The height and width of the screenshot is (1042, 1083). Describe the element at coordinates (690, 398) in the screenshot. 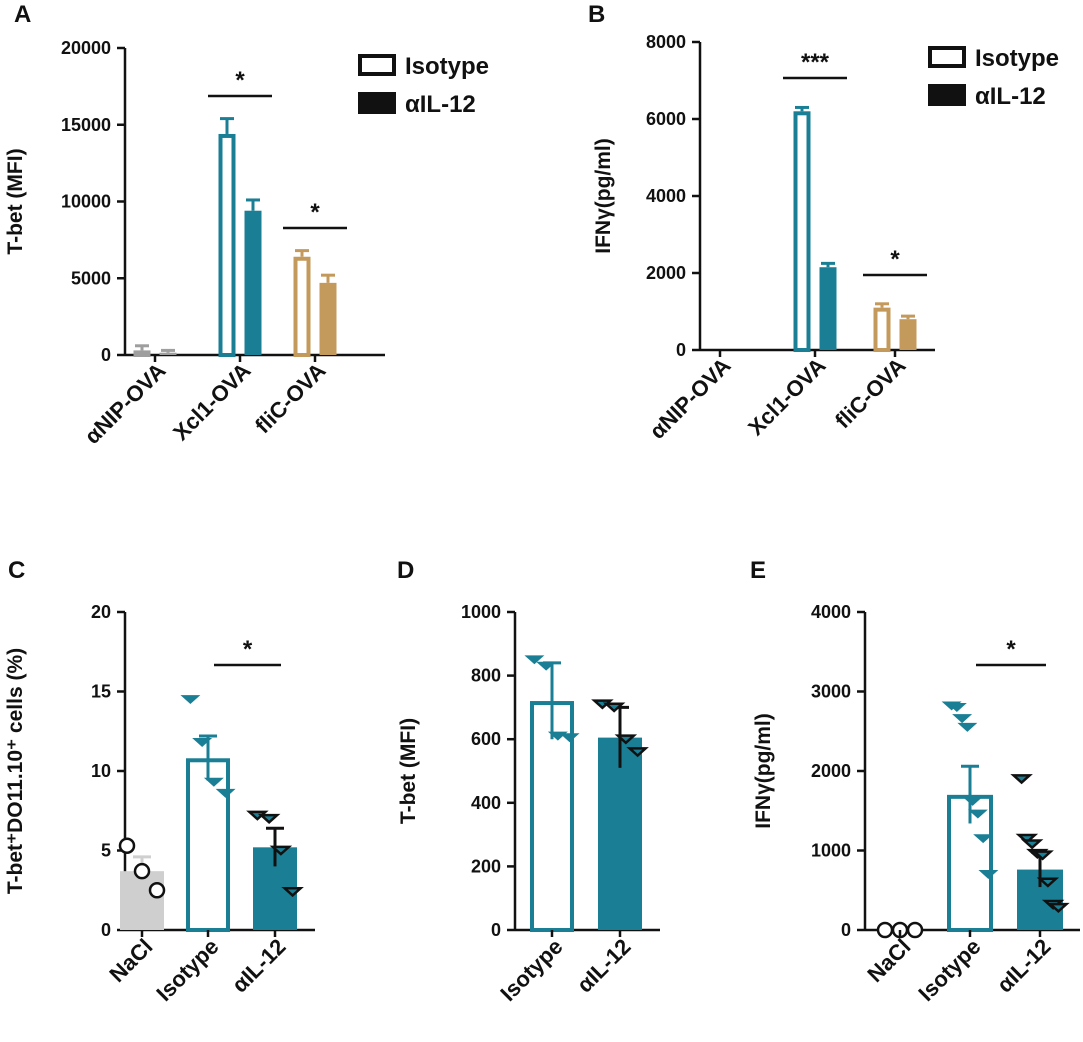

I see `panel-b-x-tick-label: αNIP-OVA` at that location.